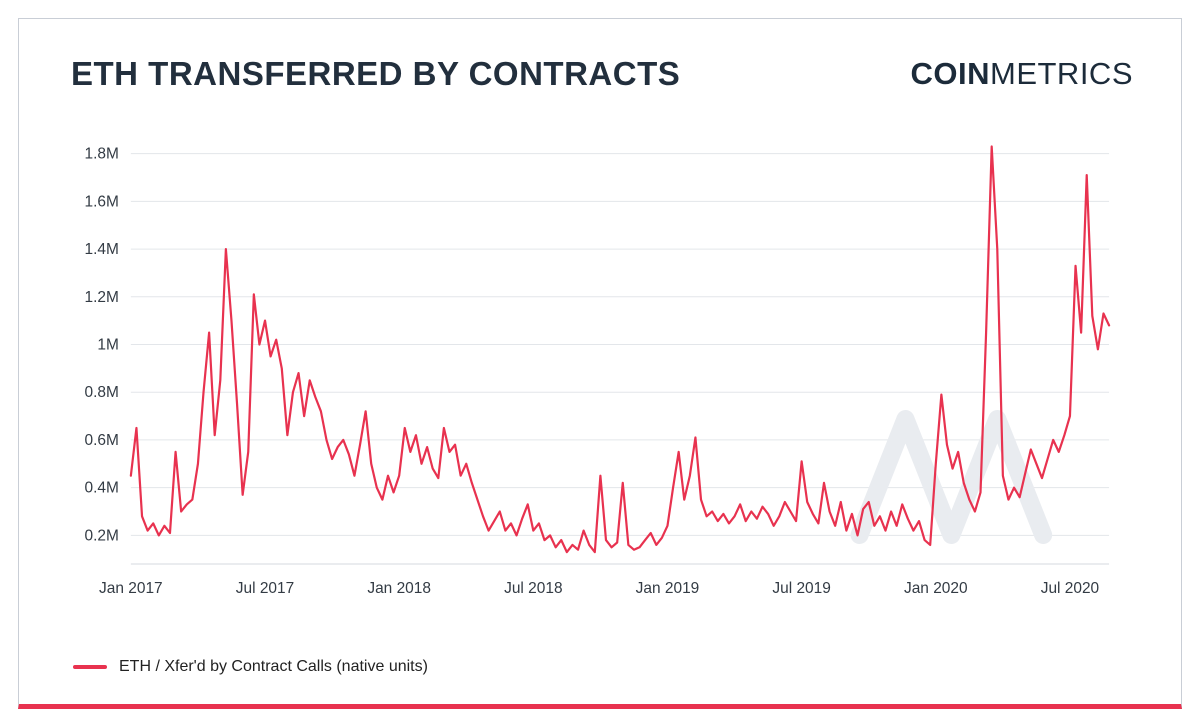  I want to click on svg-text: Jan 2018, so click(399, 588).